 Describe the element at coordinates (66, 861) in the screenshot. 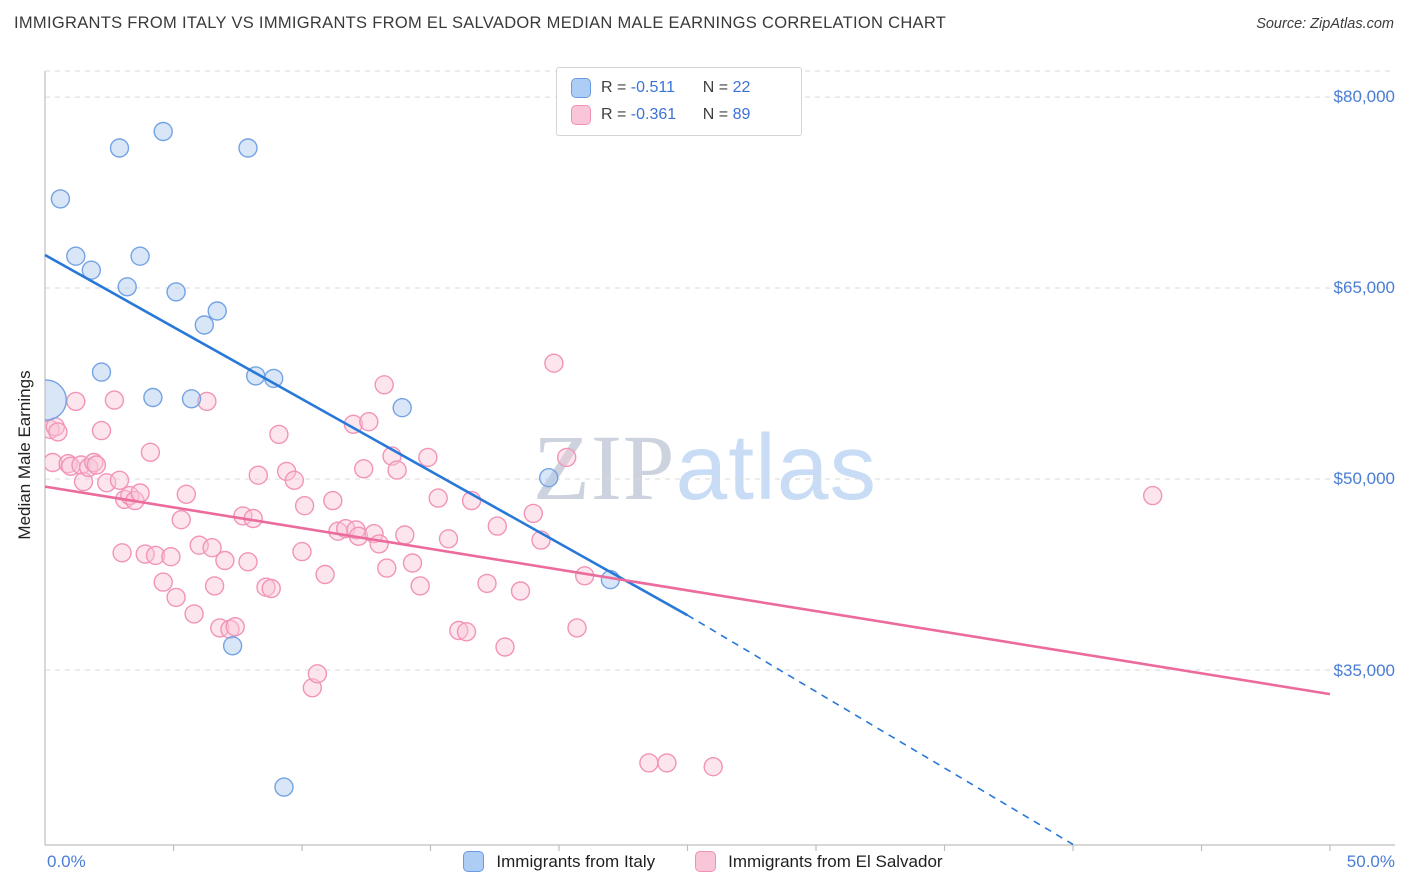

I see `x-tick-min: 0.0%` at that location.